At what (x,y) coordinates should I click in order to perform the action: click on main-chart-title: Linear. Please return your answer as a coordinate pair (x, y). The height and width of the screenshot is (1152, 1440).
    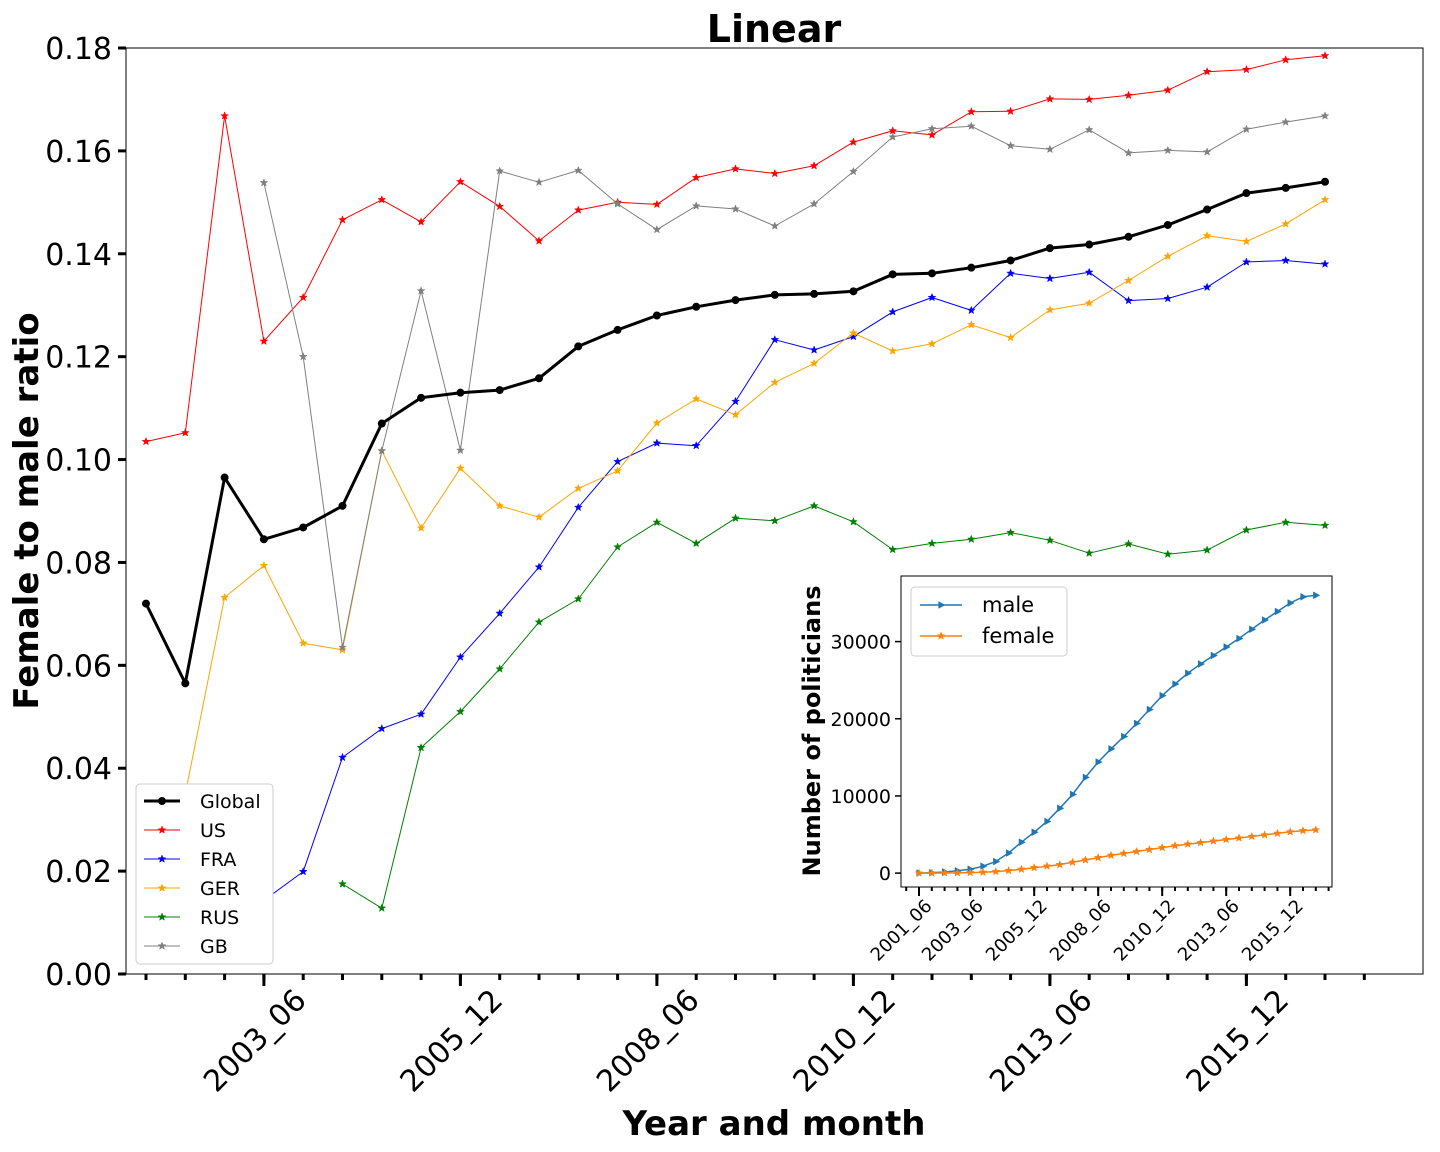
    Looking at the image, I should click on (774, 29).